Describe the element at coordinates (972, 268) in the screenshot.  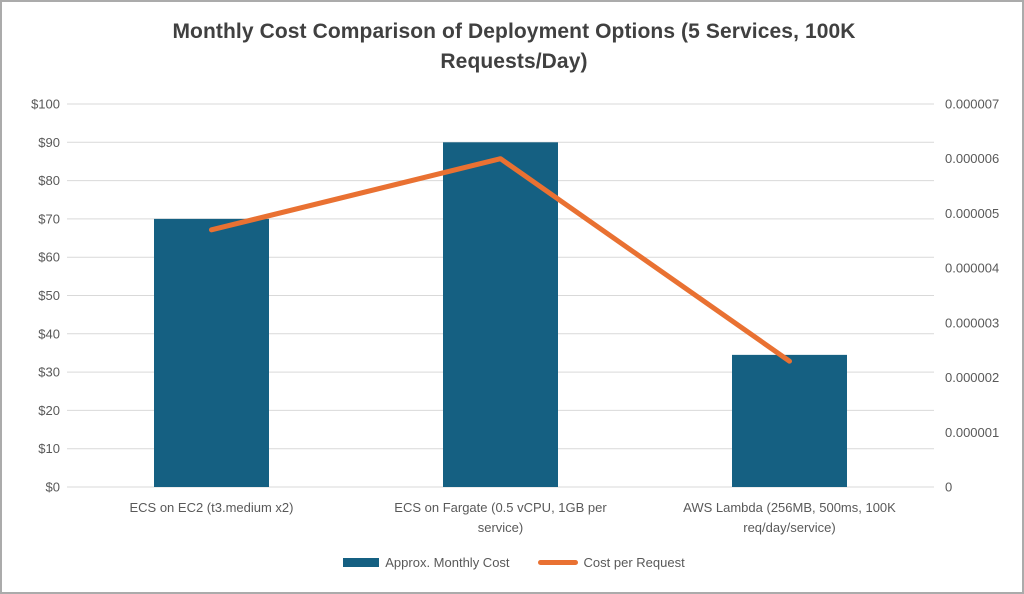
I see `right-axis-tick-label: 0.000004` at that location.